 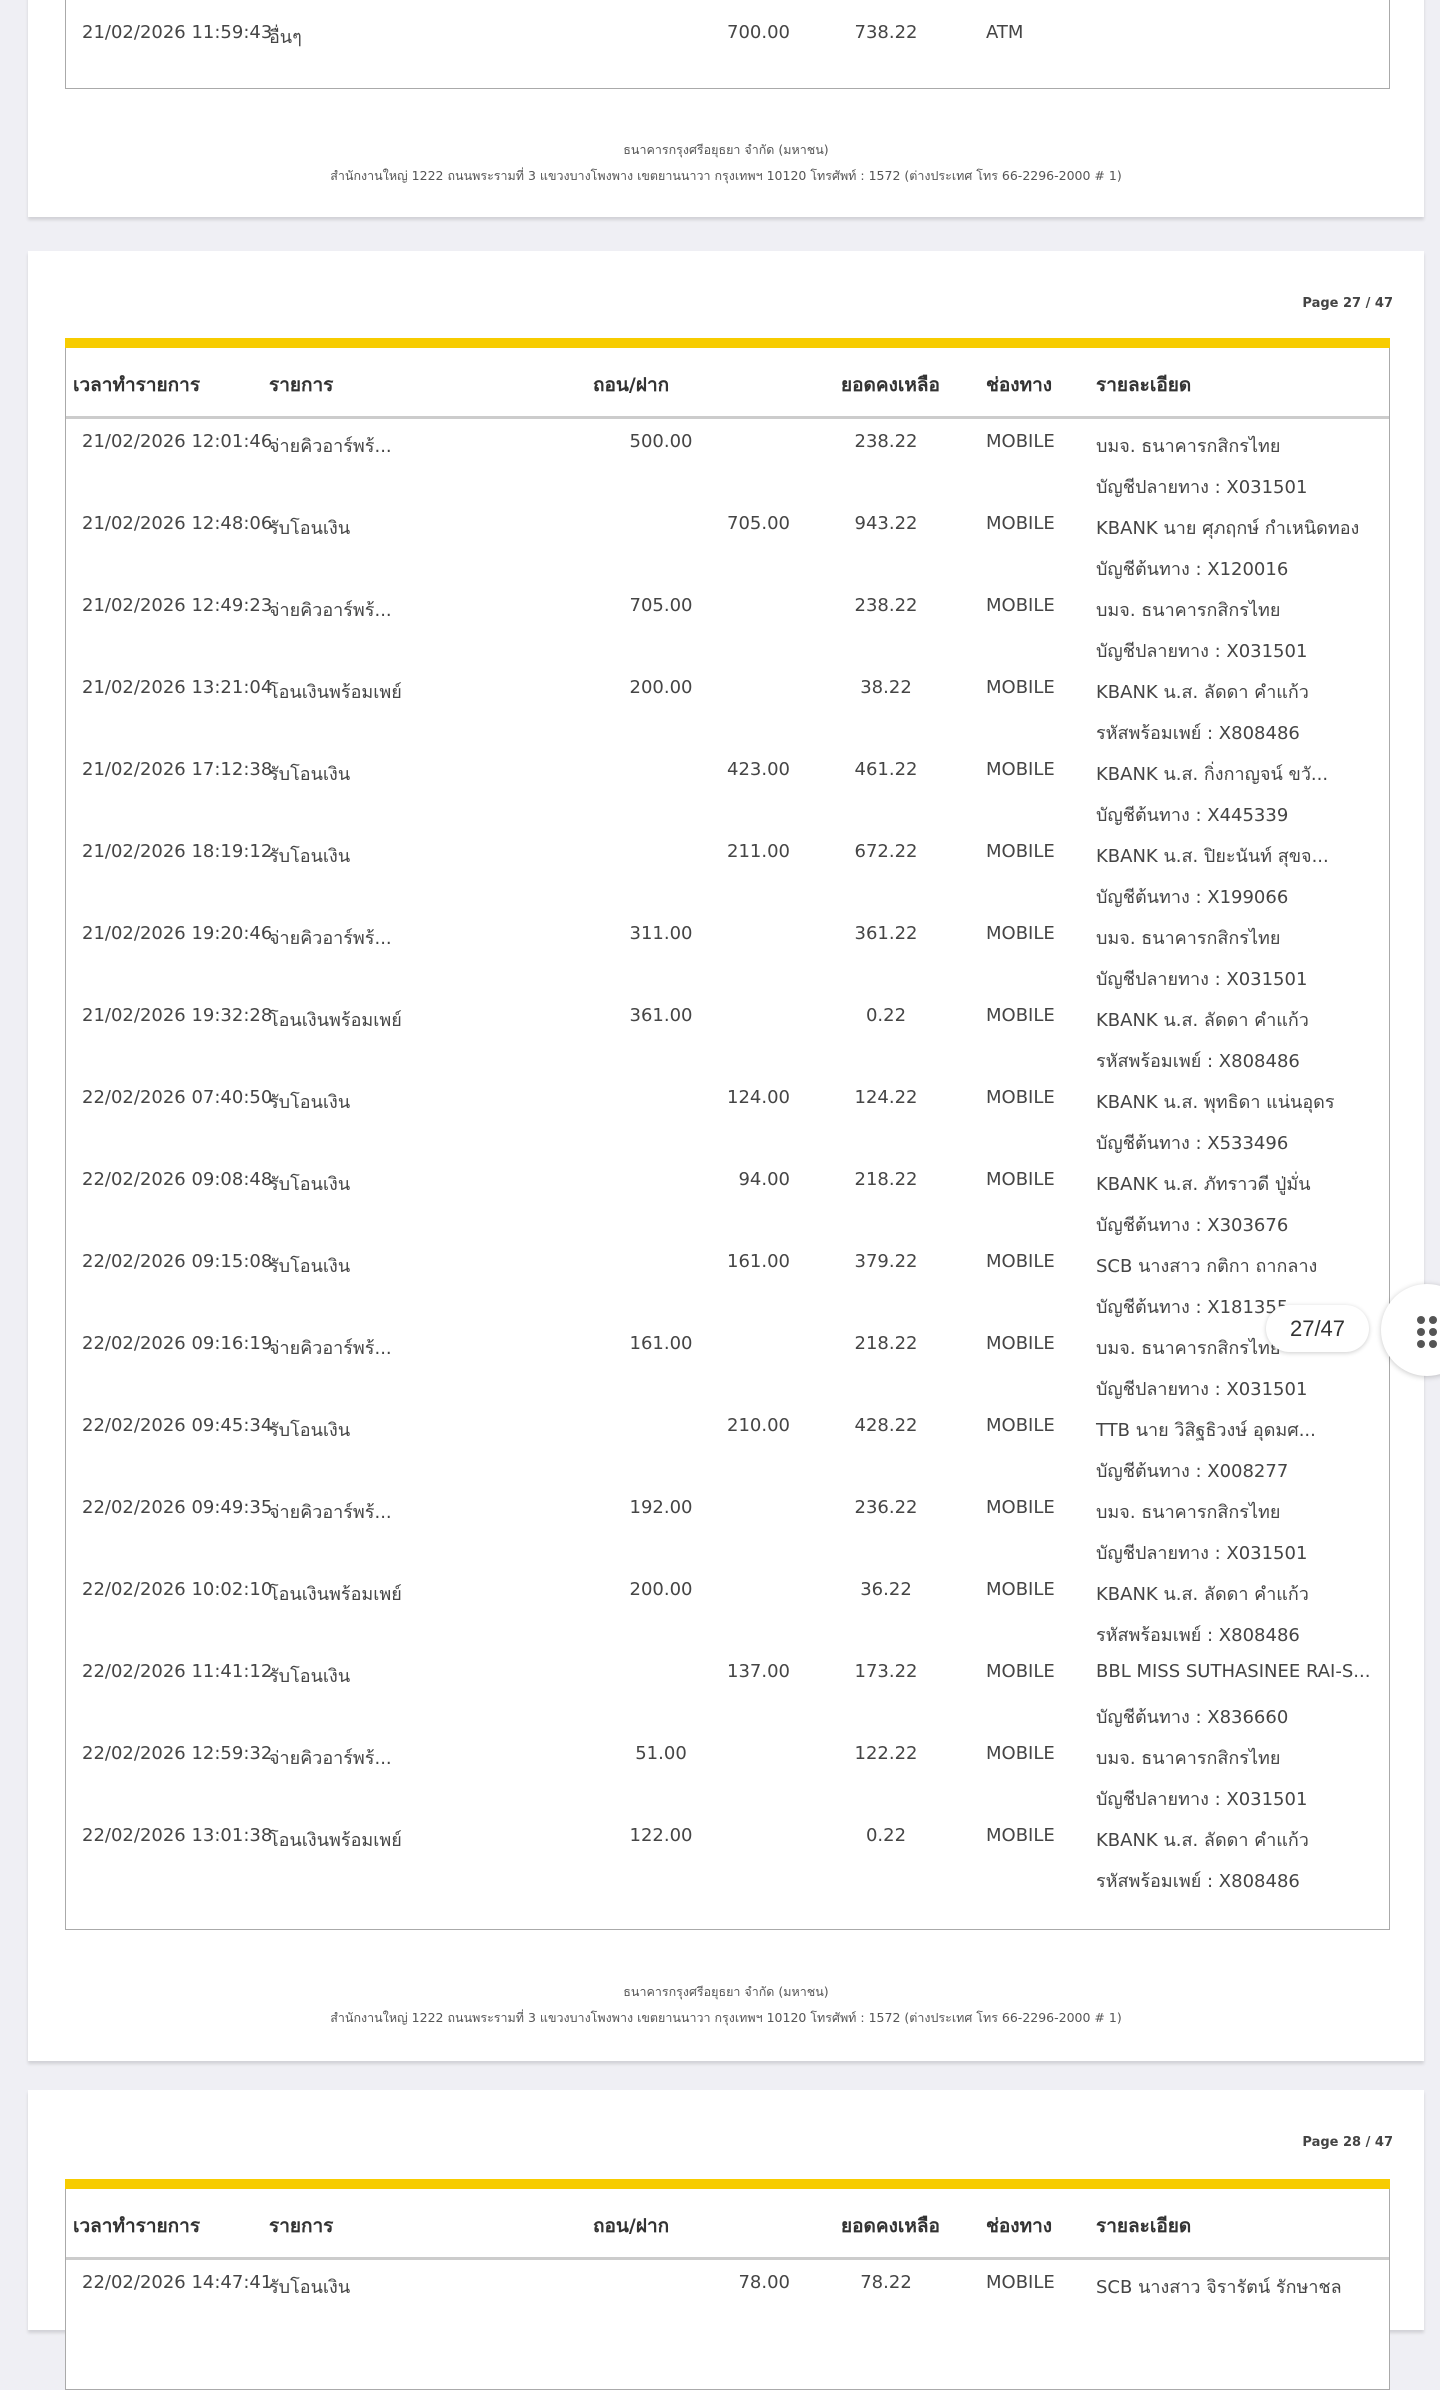 What do you see at coordinates (1192, 1307) in the screenshot?
I see `cell-detail-account: บัญชีต้นทาง : X181355` at bounding box center [1192, 1307].